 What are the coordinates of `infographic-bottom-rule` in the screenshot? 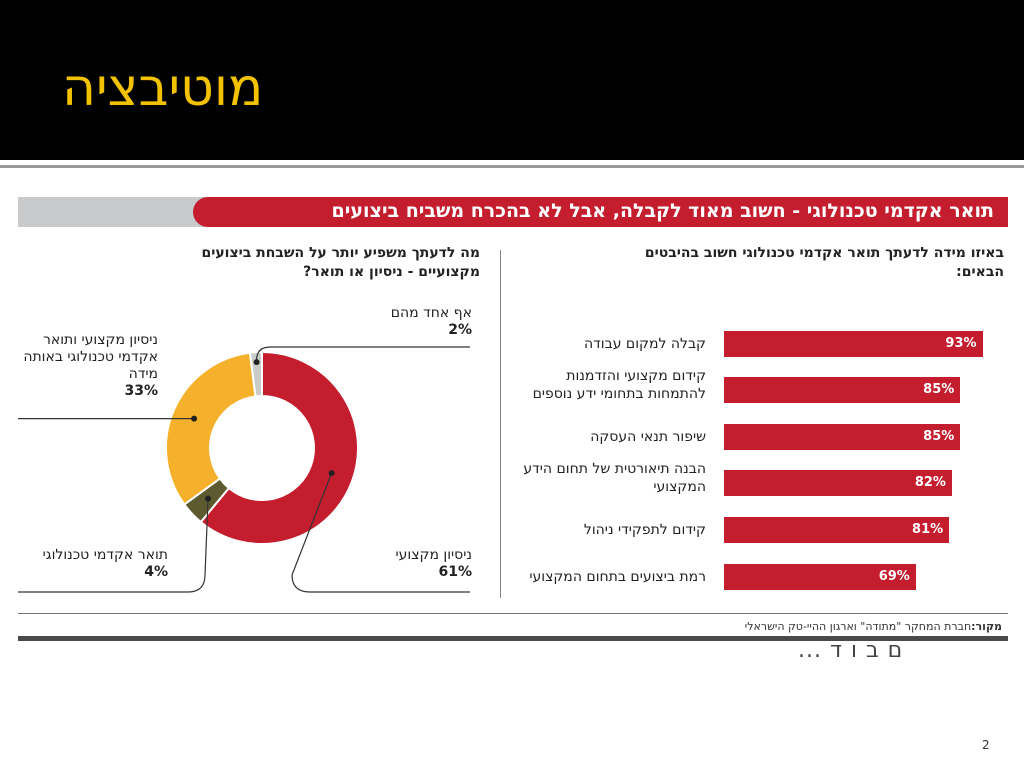 It's located at (513, 638).